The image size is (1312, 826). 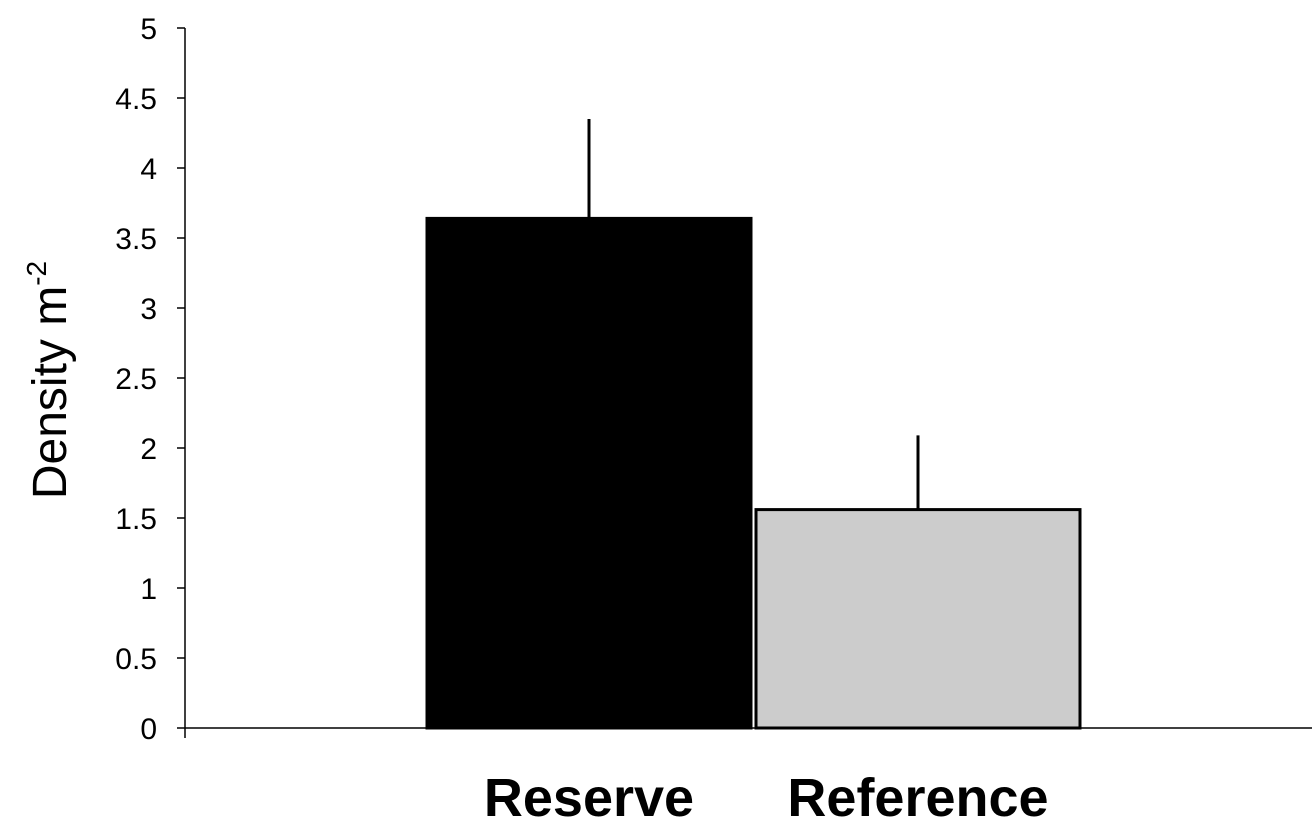 What do you see at coordinates (36, 273) in the screenshot?
I see `y-axis-title-superscript: -2` at bounding box center [36, 273].